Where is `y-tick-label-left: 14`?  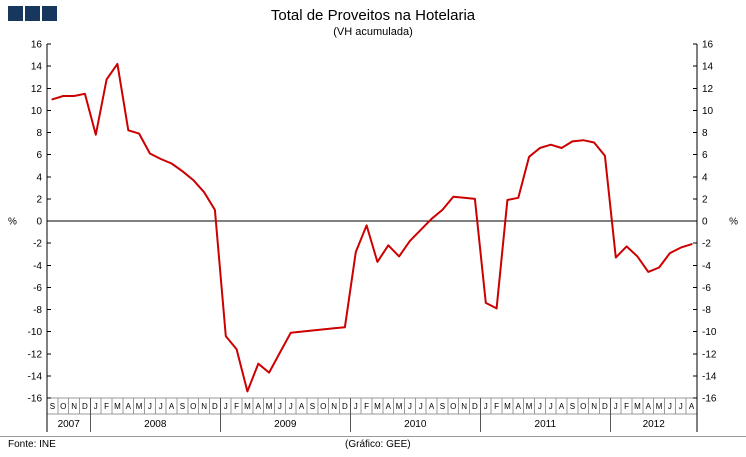 y-tick-label-left: 14 is located at coordinates (37, 67).